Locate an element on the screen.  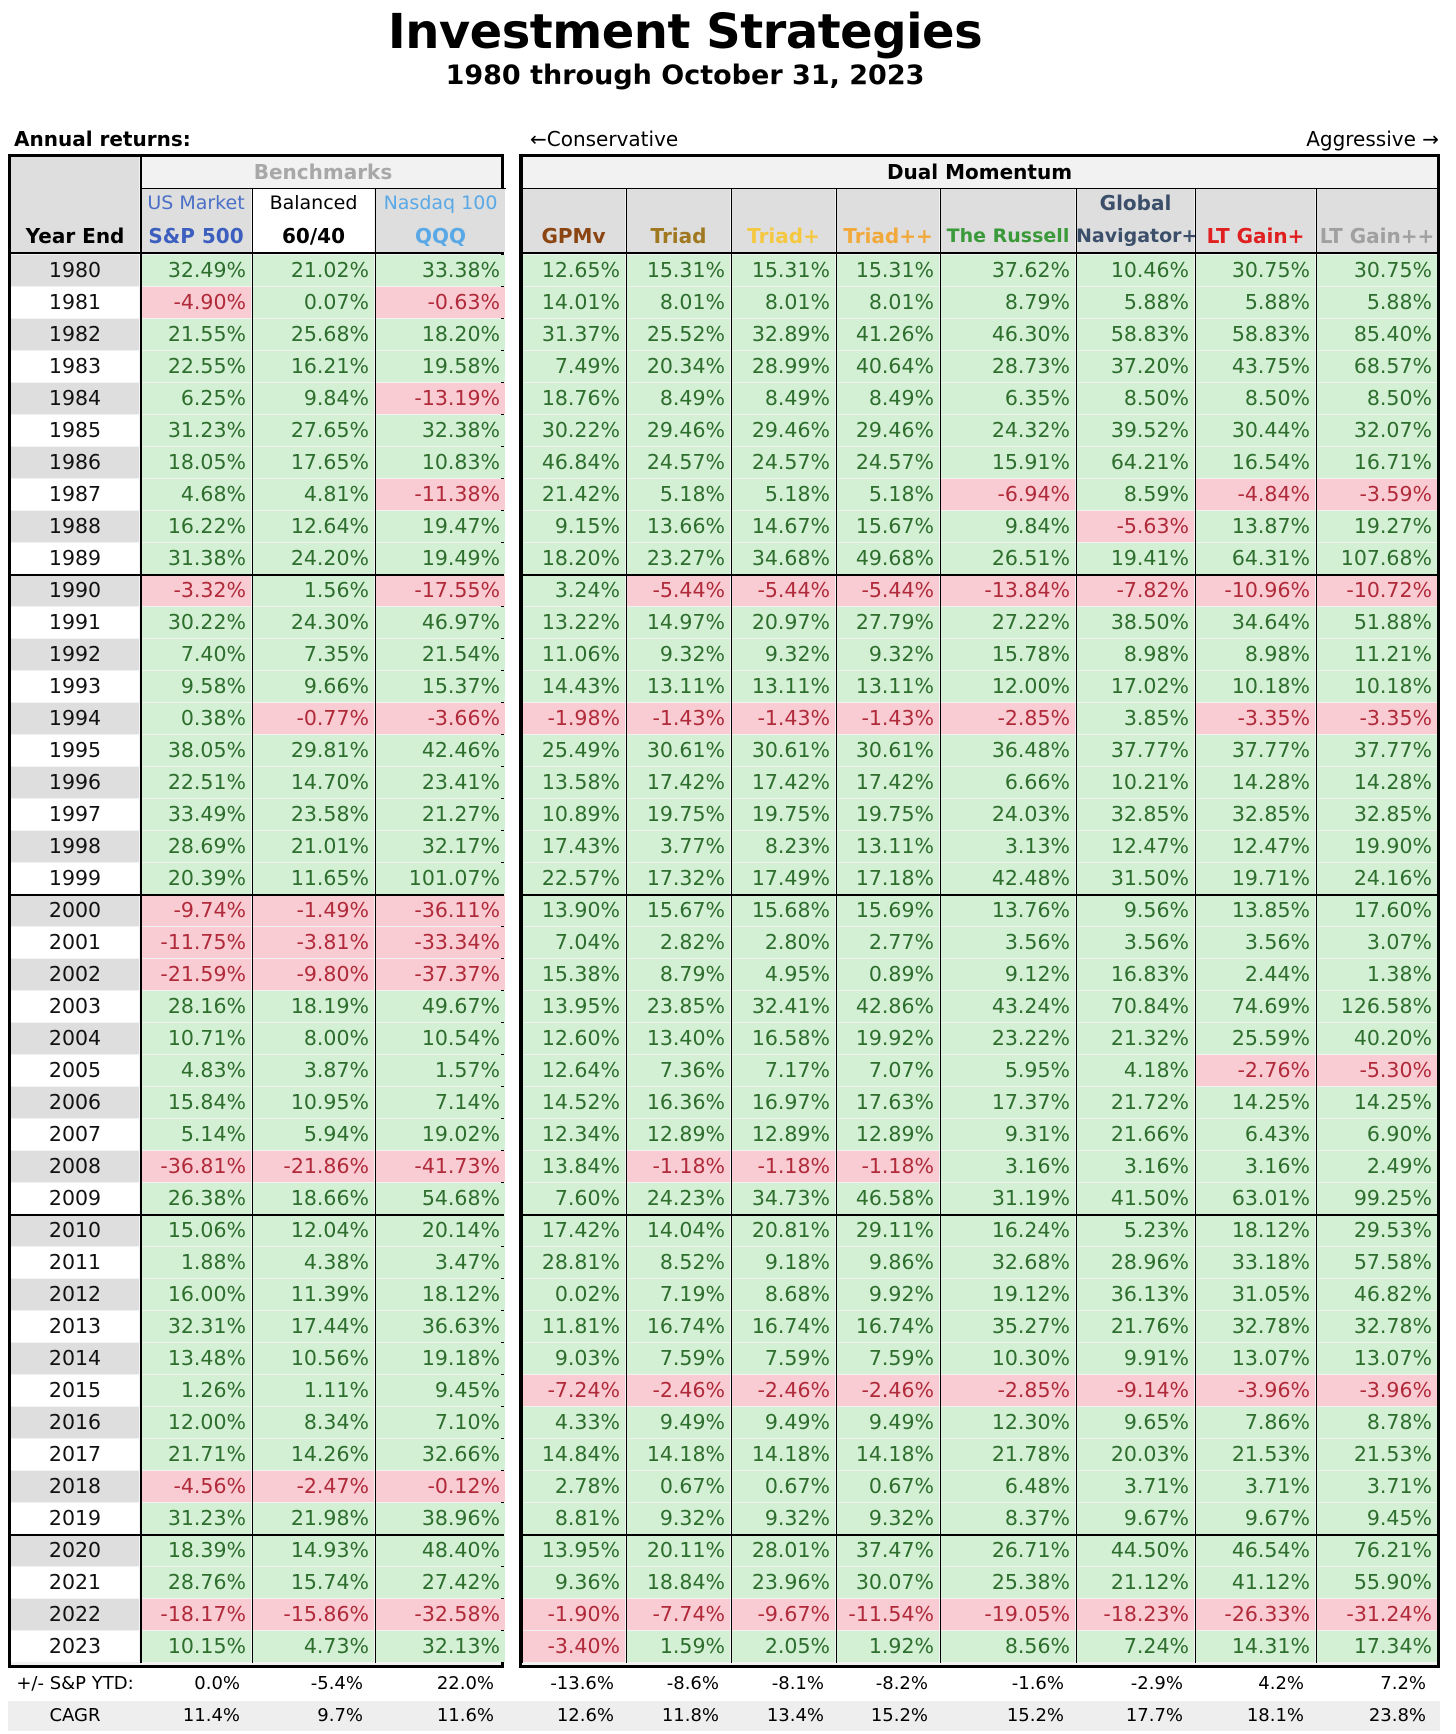
return-cell: 10.89% is located at coordinates (573, 814).